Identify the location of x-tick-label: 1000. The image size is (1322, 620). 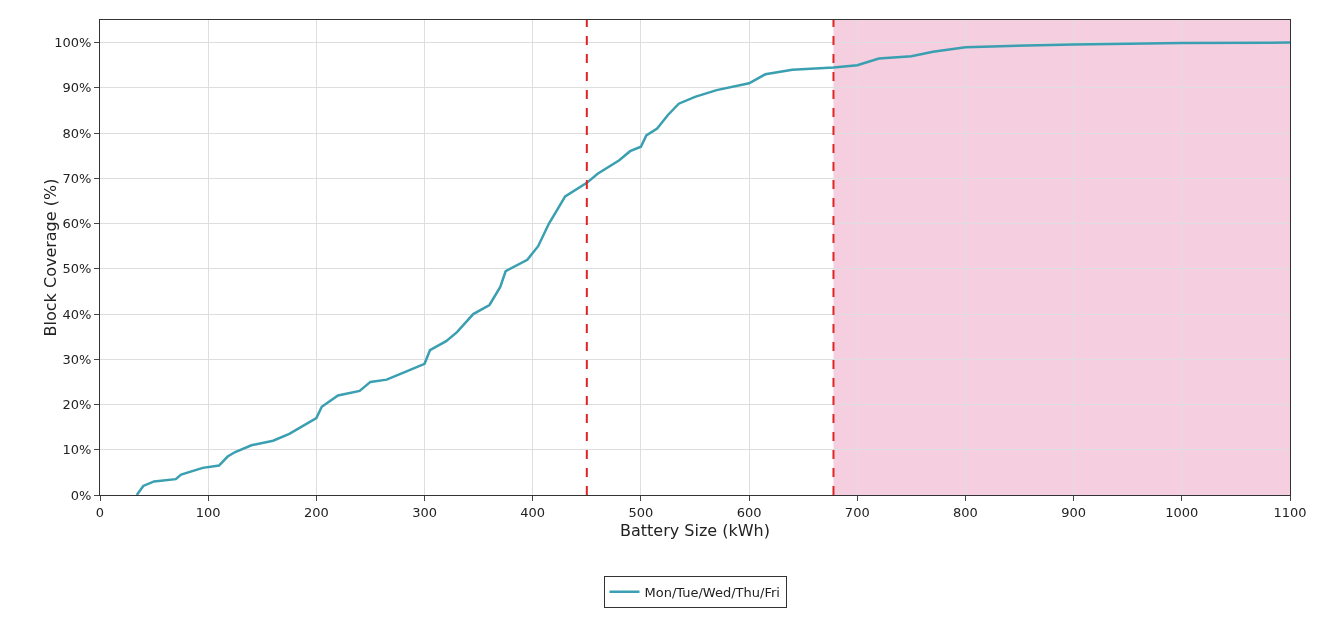
(1182, 512).